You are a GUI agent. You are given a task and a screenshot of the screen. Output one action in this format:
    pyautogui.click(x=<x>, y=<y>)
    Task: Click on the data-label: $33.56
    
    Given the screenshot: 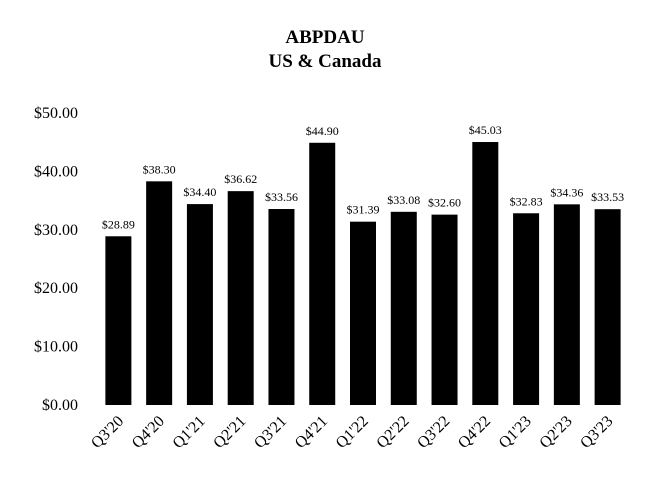 What is the action you would take?
    pyautogui.click(x=281, y=197)
    